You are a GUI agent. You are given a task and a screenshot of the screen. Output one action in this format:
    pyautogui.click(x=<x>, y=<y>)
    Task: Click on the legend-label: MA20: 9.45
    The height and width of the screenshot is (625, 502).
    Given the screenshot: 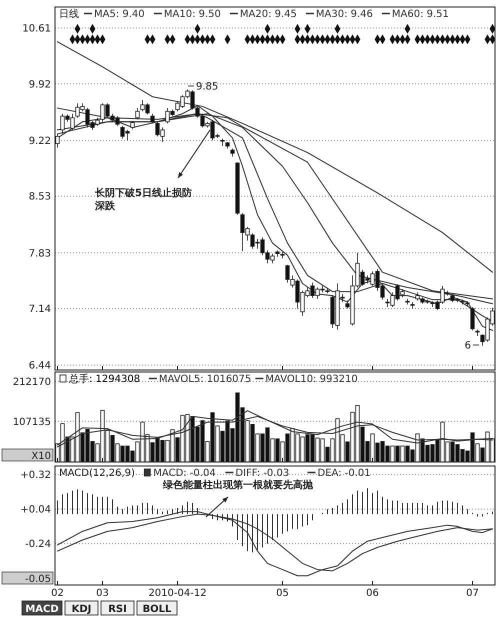 What is the action you would take?
    pyautogui.click(x=268, y=14)
    